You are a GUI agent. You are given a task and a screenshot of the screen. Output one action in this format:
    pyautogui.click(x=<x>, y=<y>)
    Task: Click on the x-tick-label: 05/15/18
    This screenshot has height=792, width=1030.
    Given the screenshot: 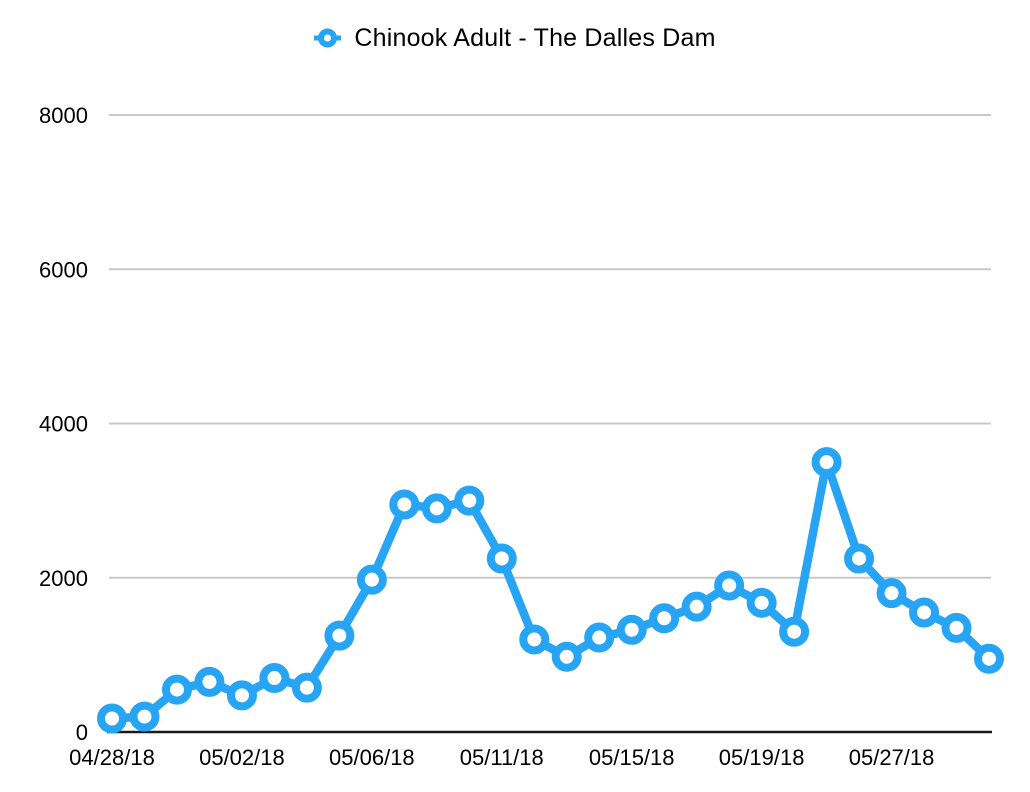 What is the action you would take?
    pyautogui.click(x=632, y=757)
    